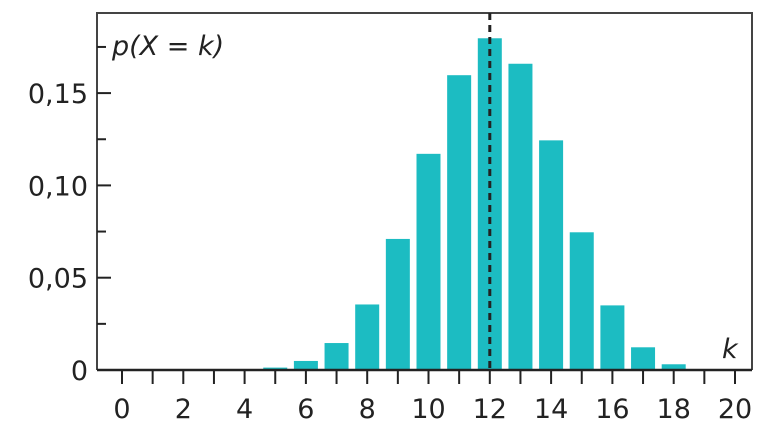 The width and height of the screenshot is (771, 442). What do you see at coordinates (79, 371) in the screenshot?
I see `y-tick-label: 0` at bounding box center [79, 371].